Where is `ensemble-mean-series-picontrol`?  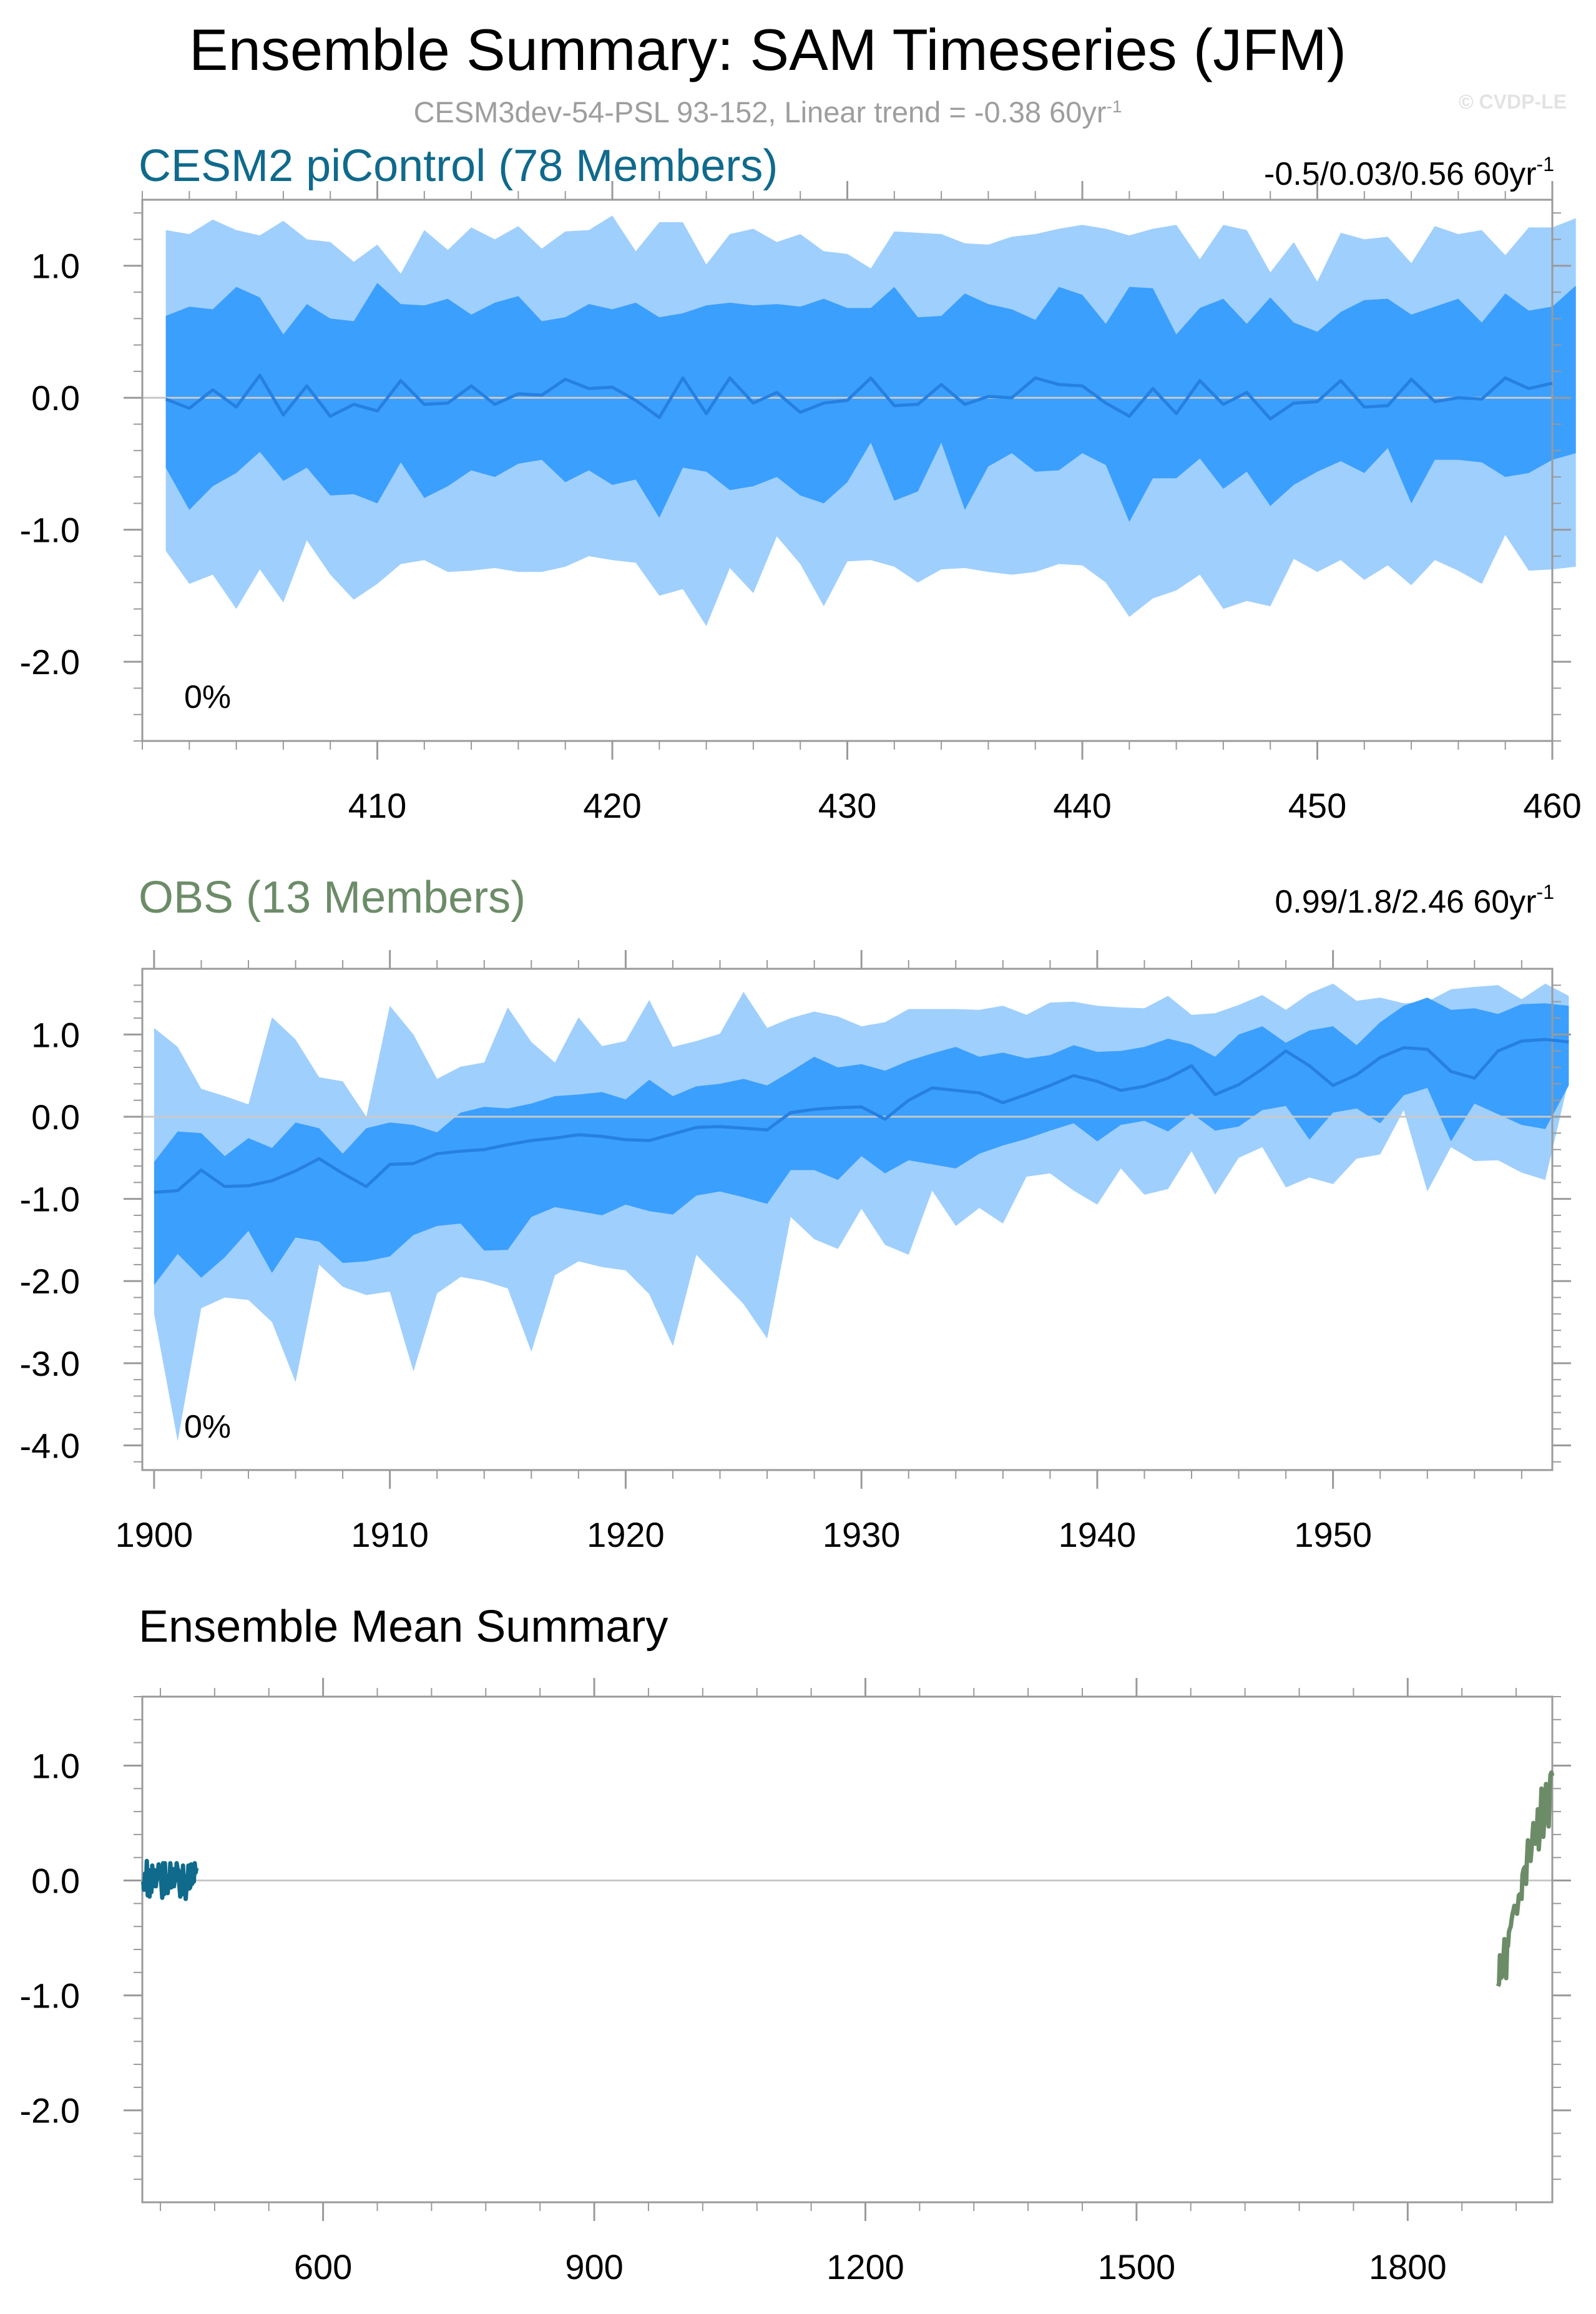 ensemble-mean-series-picontrol is located at coordinates (169, 1879).